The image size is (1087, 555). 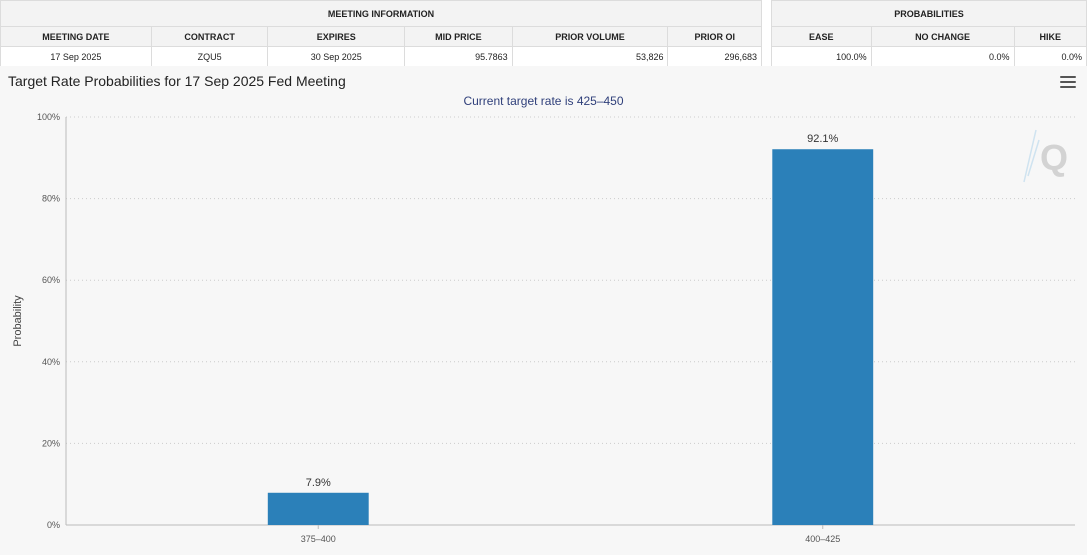 I want to click on data-label: 92.1%, so click(x=822, y=139).